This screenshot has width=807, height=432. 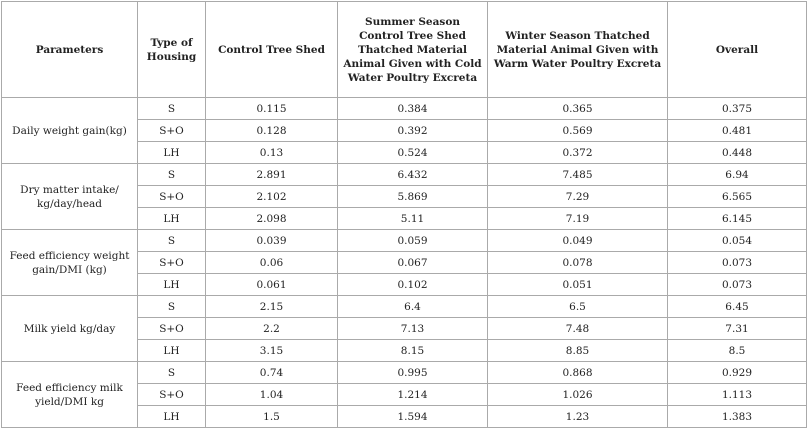 What do you see at coordinates (737, 196) in the screenshot?
I see `value-cell: 6.565` at bounding box center [737, 196].